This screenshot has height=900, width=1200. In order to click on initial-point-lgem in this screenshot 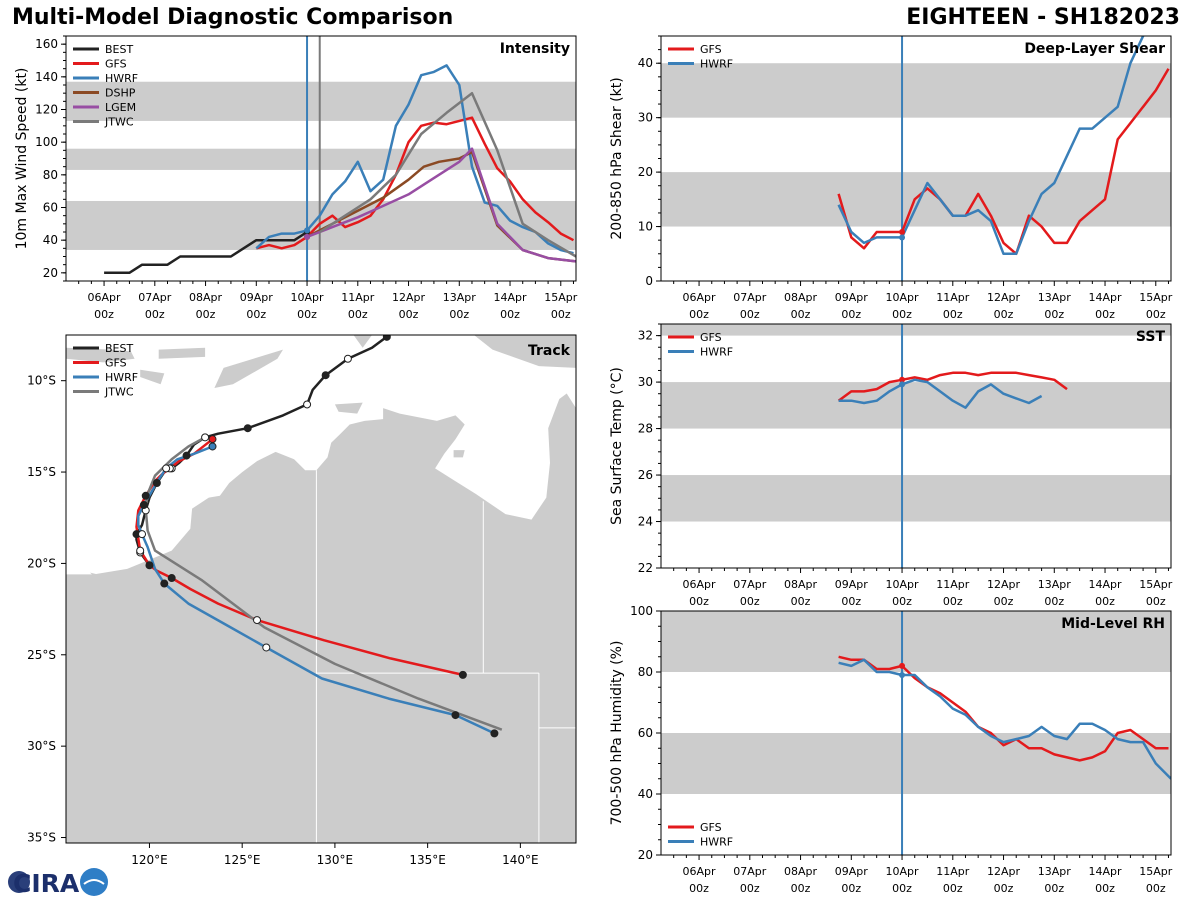, I will do `click(307, 236)`.